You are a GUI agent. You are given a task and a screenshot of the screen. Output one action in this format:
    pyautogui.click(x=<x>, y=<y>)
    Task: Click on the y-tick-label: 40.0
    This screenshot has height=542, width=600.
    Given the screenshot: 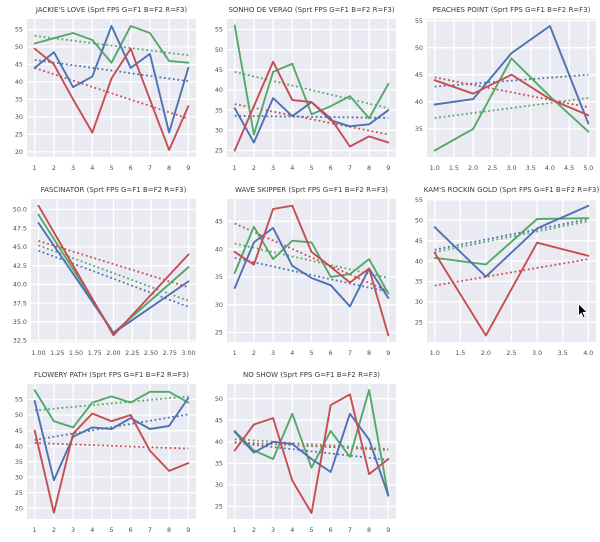 What is the action you would take?
    pyautogui.click(x=20, y=285)
    